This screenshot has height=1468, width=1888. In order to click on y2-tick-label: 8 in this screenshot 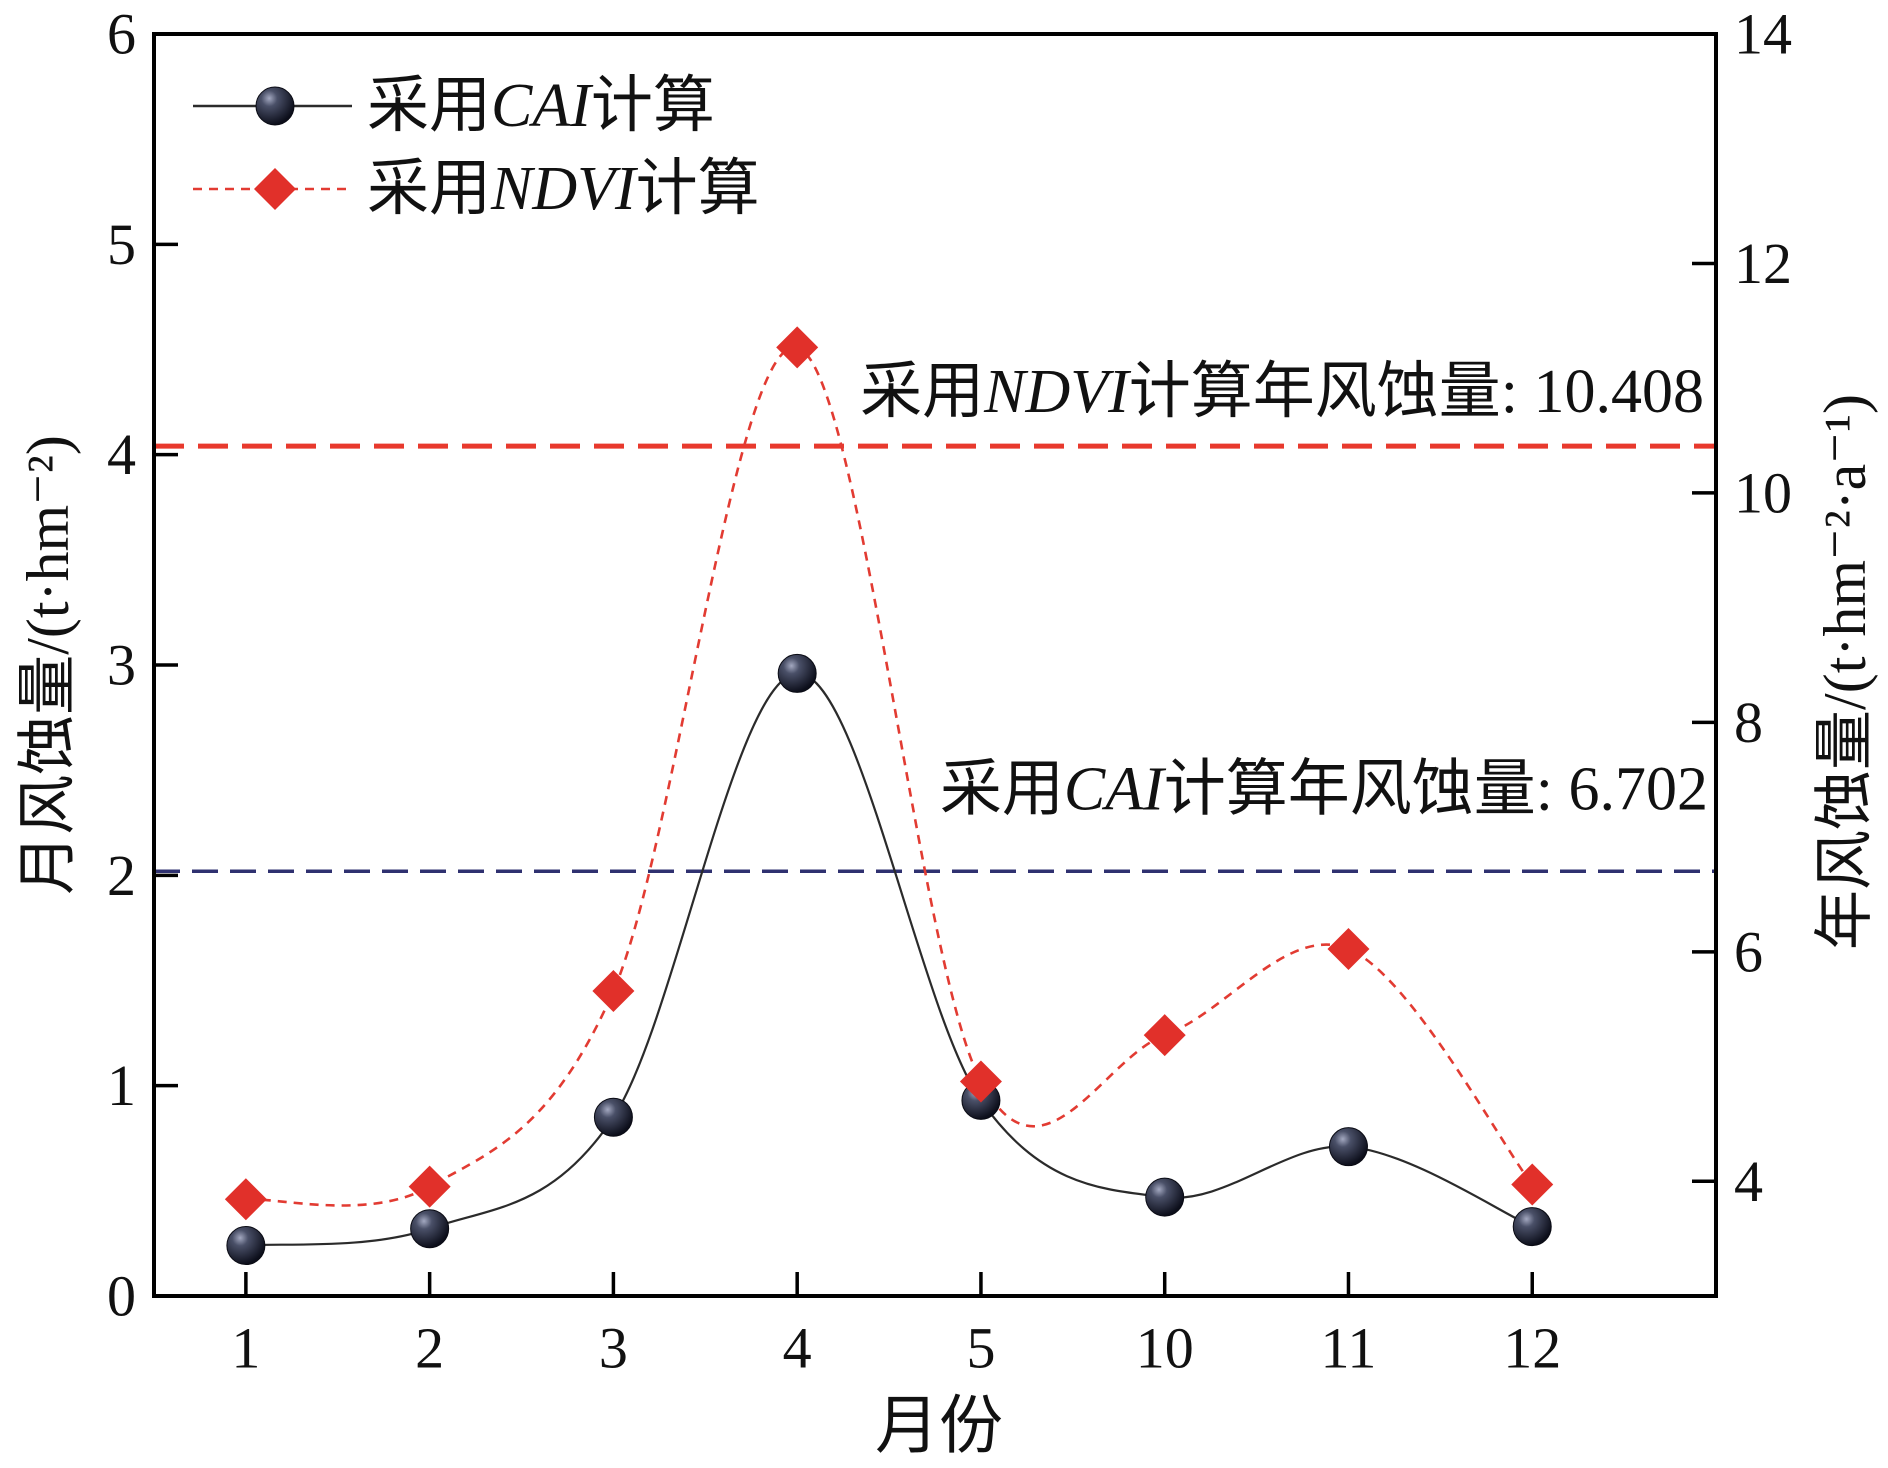, I will do `click(1748, 722)`.